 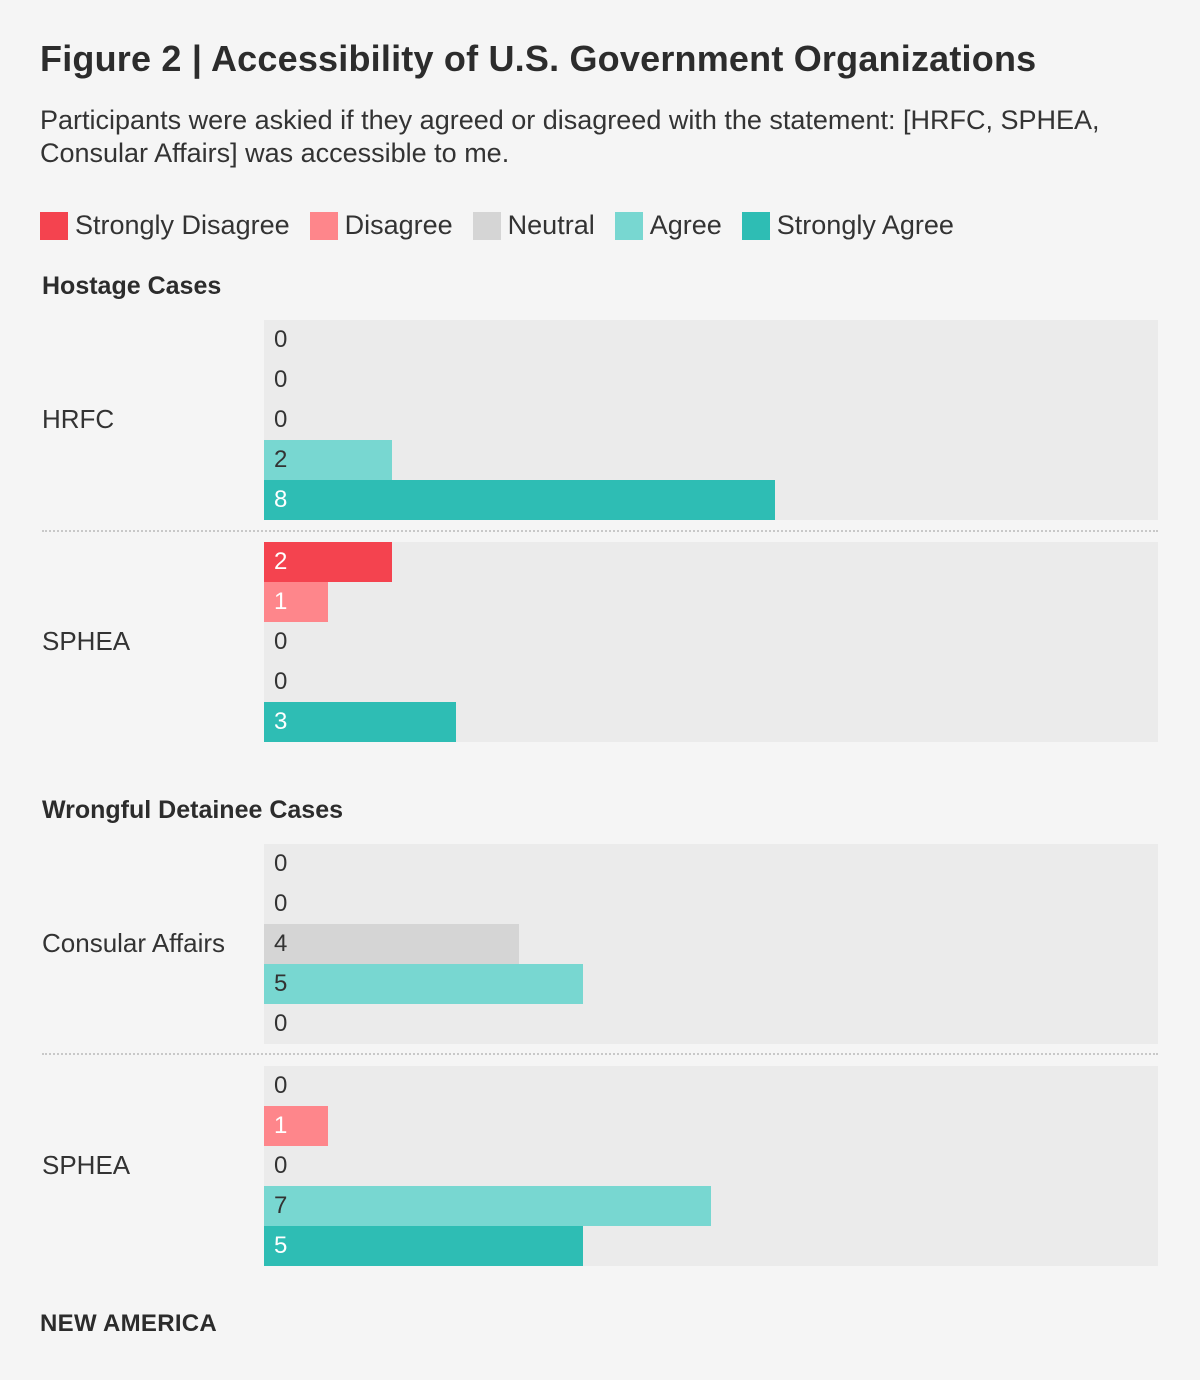 I want to click on legend-item-agree: Agree, so click(x=668, y=225).